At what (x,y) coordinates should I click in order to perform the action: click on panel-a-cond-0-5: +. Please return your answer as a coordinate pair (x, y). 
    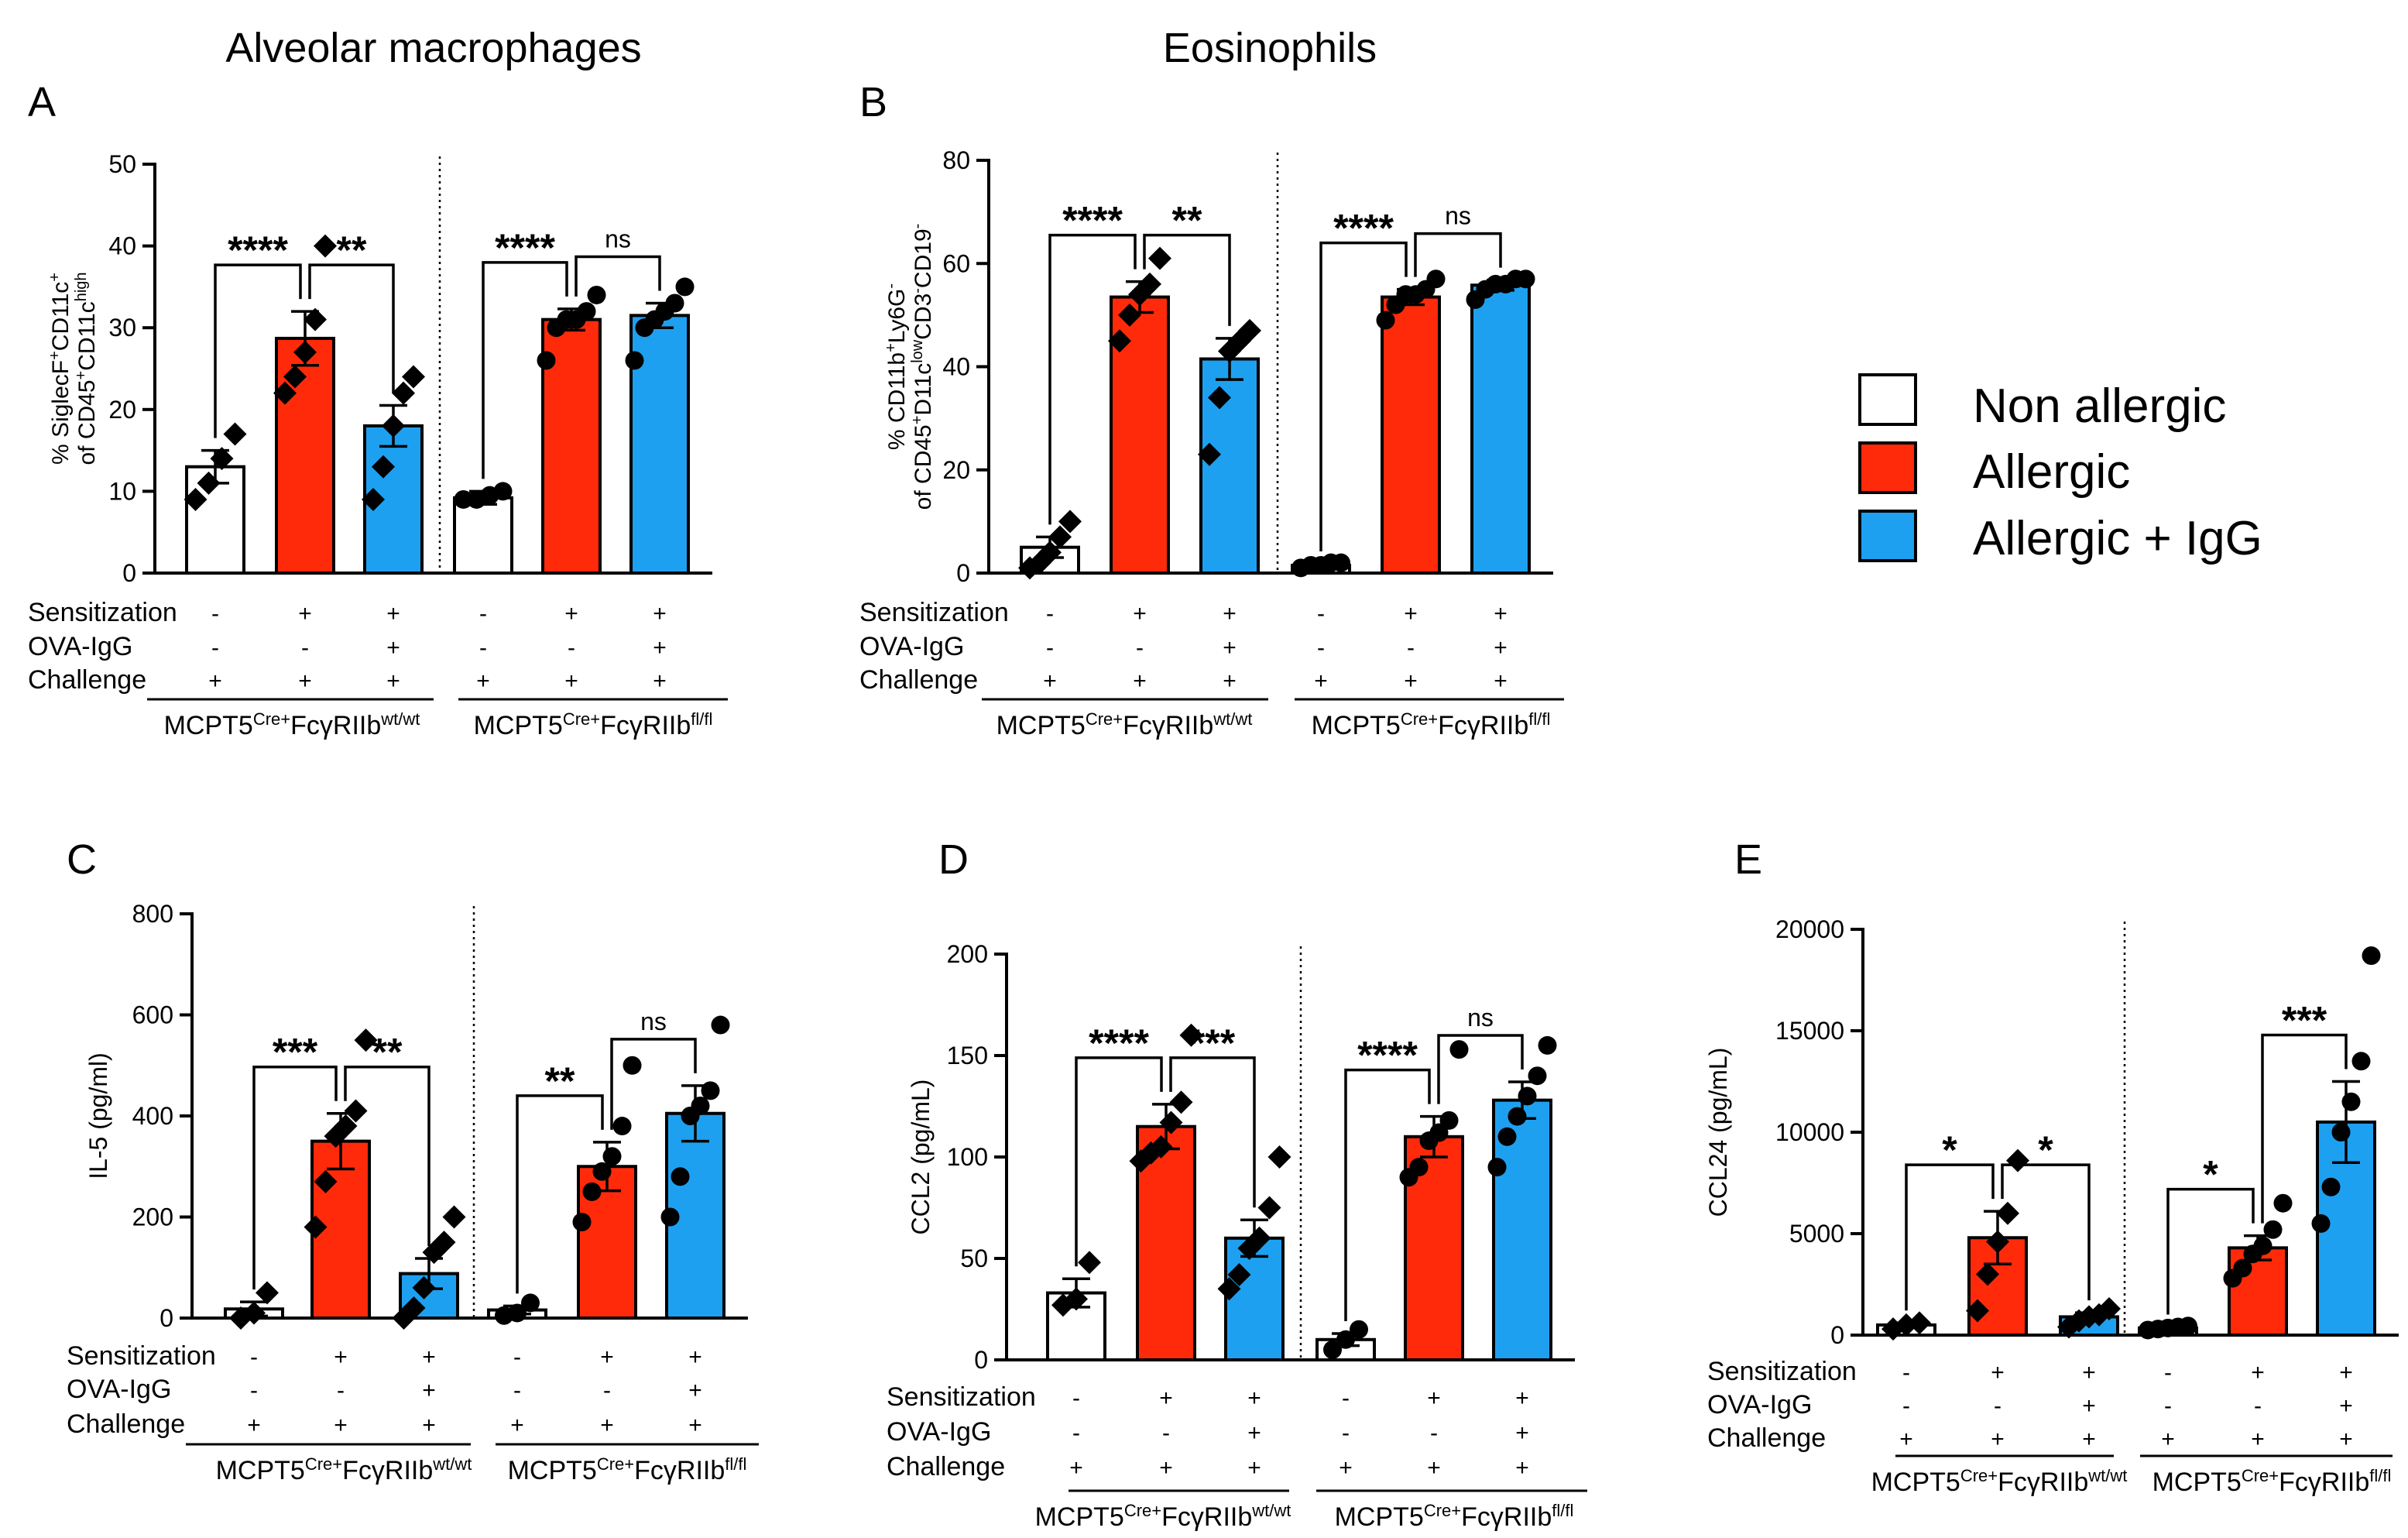
    Looking at the image, I should click on (660, 614).